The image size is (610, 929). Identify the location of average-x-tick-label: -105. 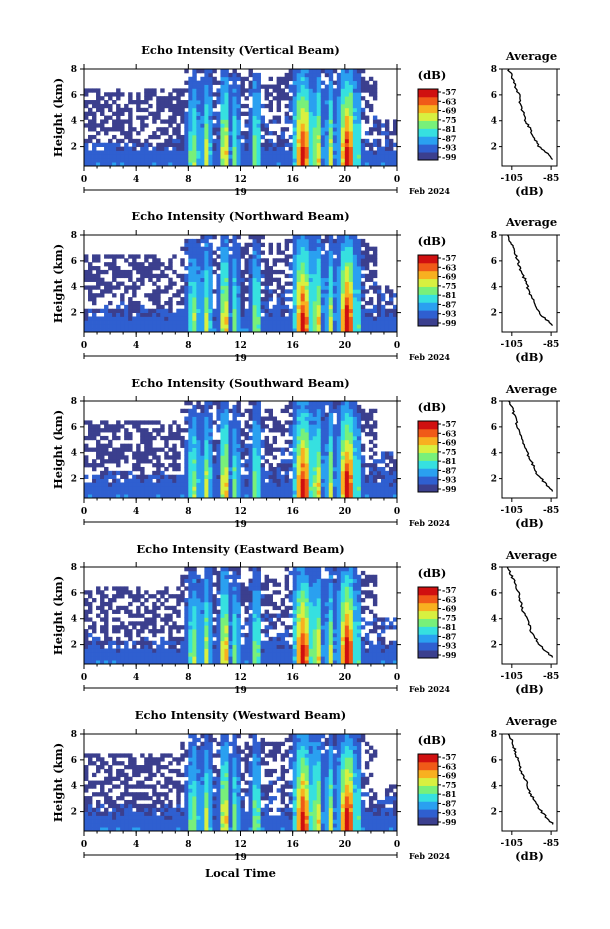
(512, 179).